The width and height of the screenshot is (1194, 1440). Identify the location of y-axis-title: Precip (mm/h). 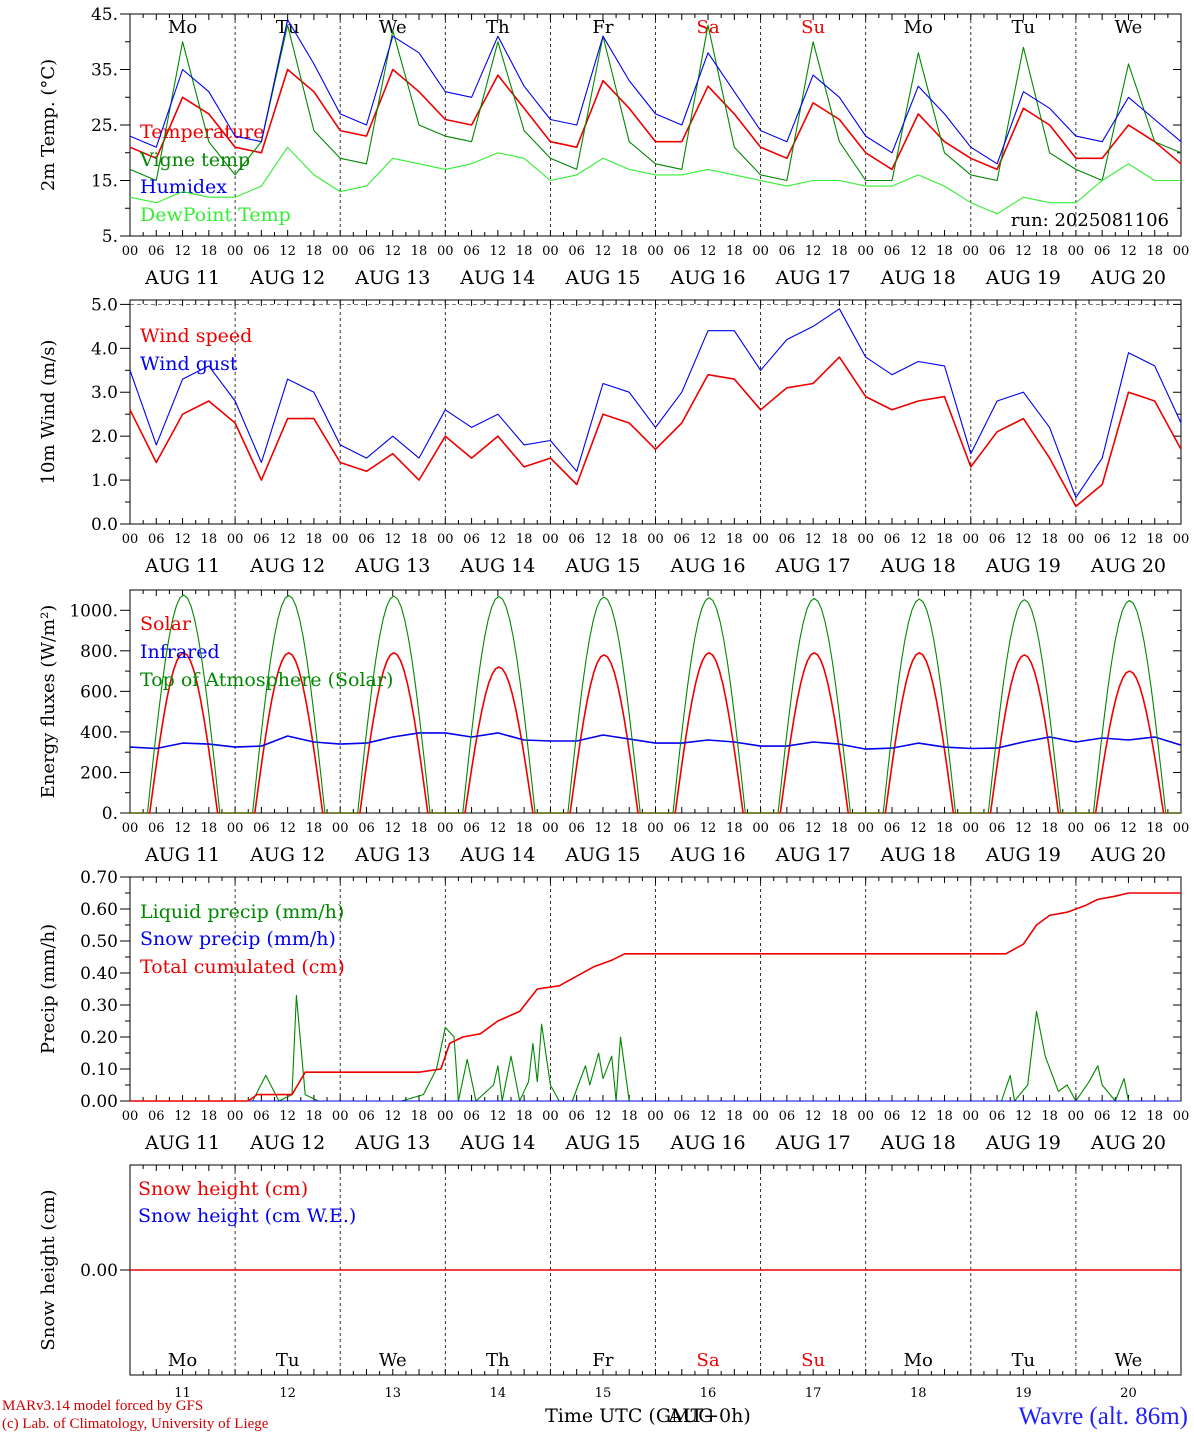
(48, 989).